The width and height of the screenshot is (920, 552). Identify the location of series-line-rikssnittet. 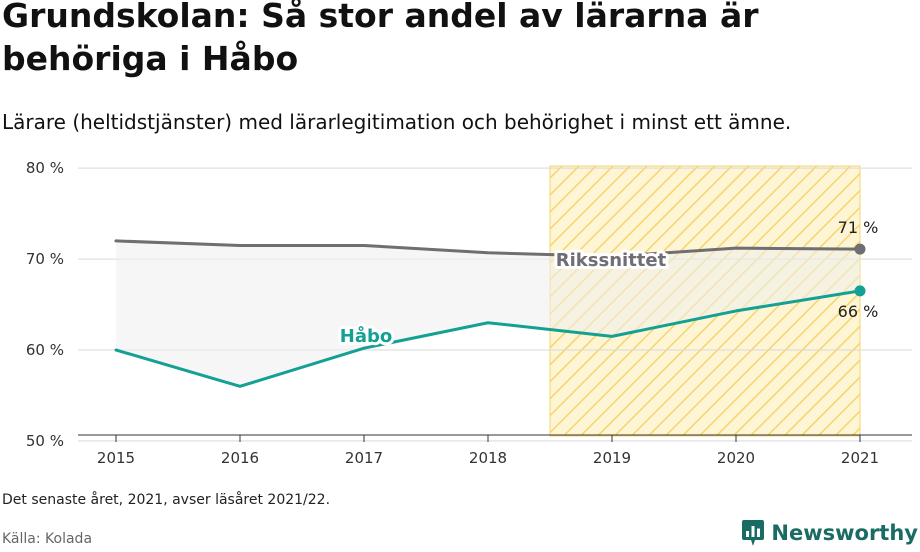
(488, 248).